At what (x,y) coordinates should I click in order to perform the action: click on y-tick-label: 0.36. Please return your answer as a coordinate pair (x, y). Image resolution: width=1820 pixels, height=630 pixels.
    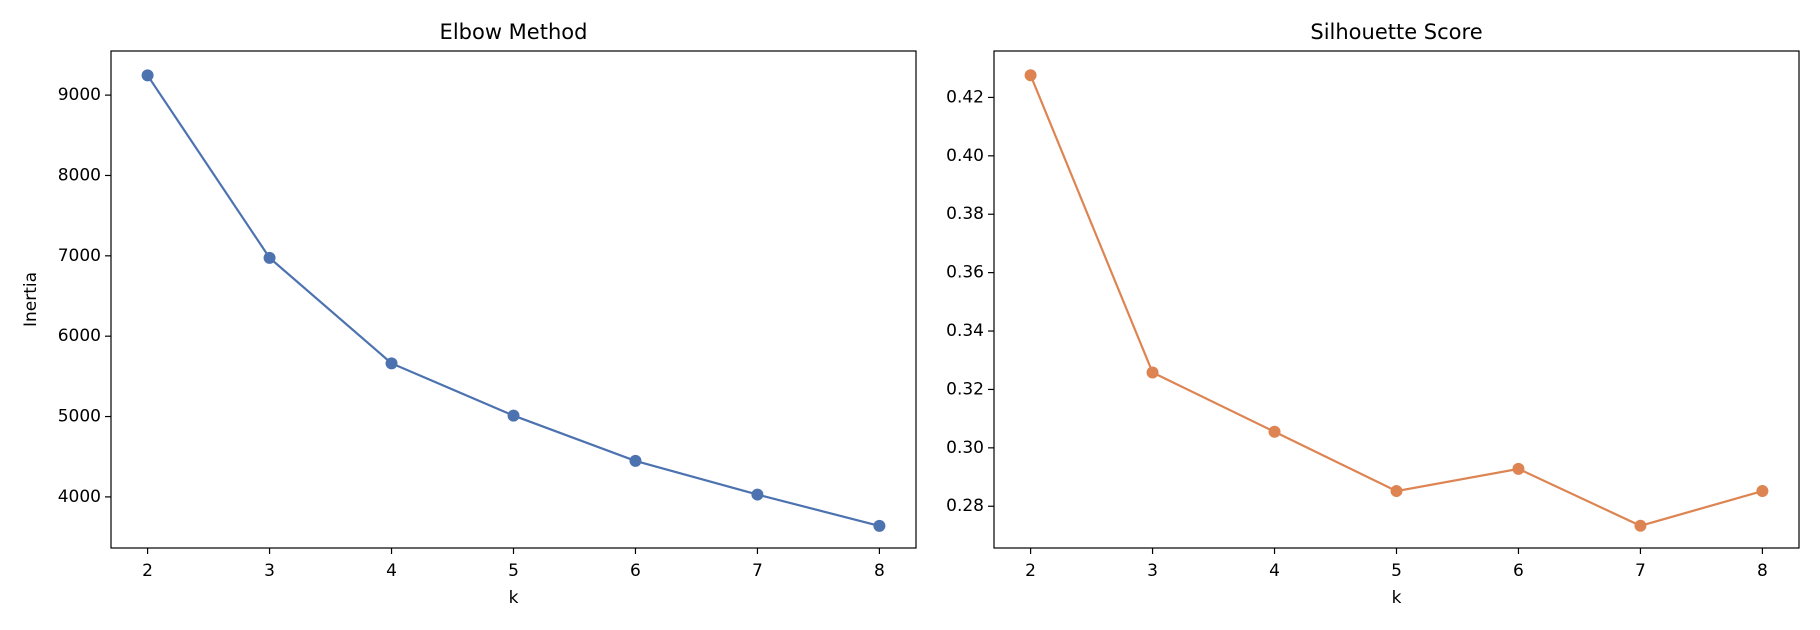
    Looking at the image, I should click on (965, 273).